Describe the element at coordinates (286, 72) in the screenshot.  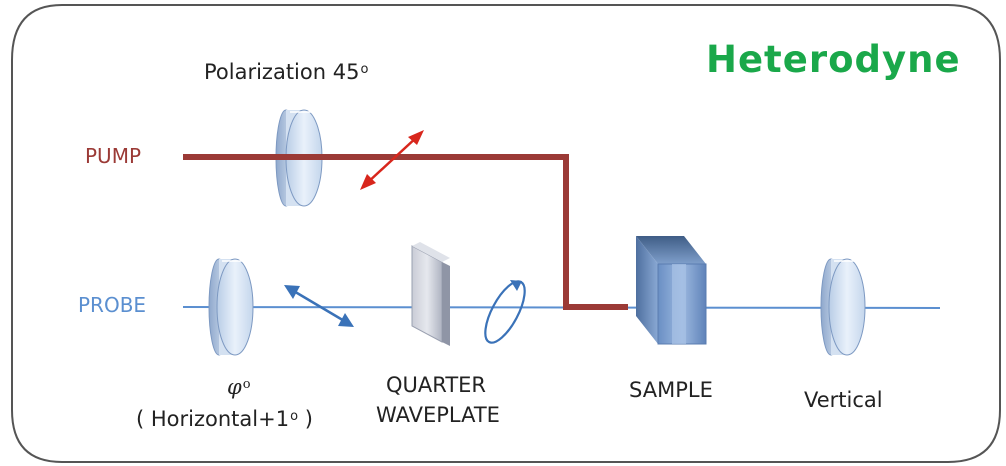
I see `pump-polarization-label: Polarization 45o` at that location.